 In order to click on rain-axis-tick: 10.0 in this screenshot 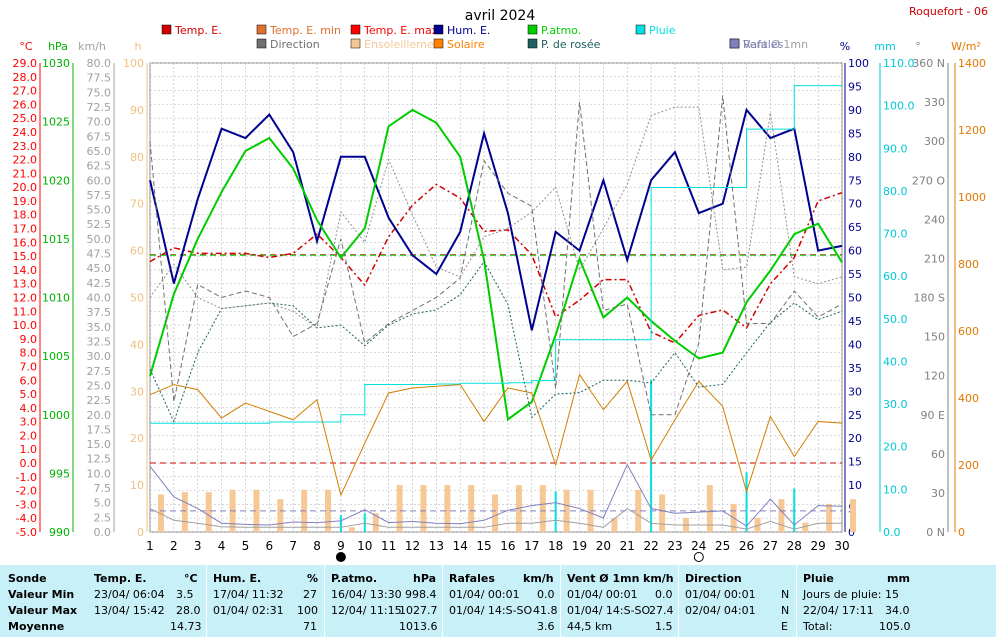, I will do `click(895, 489)`.